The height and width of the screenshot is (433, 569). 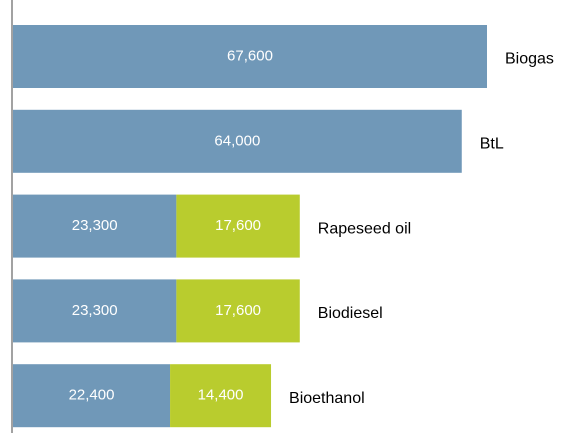 I want to click on category-label: Biogas, so click(x=529, y=59).